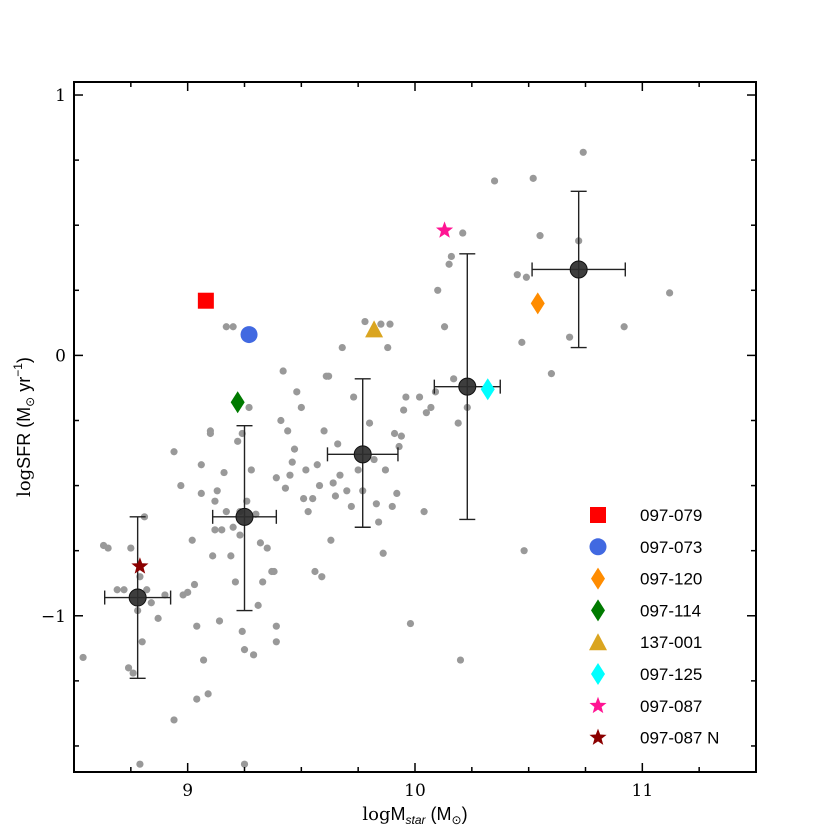 The image size is (830, 830). I want to click on legend-label: 097-087 N, so click(679, 738).